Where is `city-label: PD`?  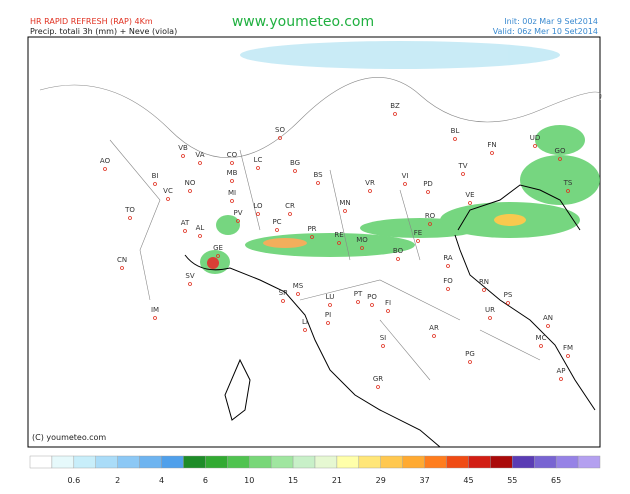
city-label: PD is located at coordinates (428, 184).